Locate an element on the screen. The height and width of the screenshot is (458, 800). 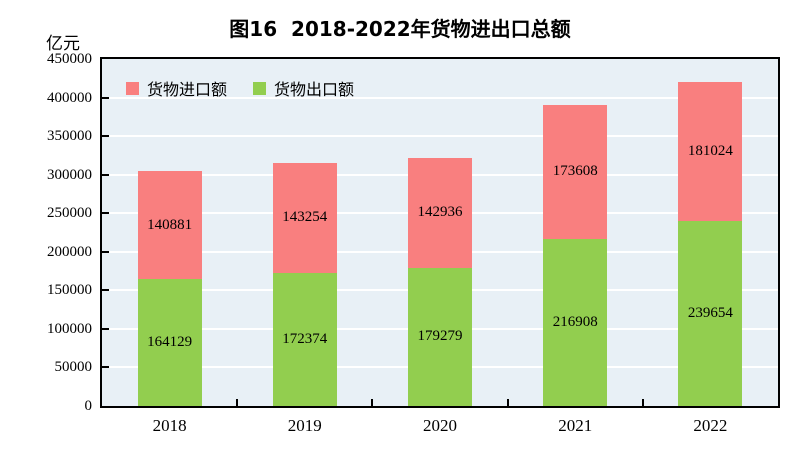
bar-2021: 216908 173608 is located at coordinates (575, 255).